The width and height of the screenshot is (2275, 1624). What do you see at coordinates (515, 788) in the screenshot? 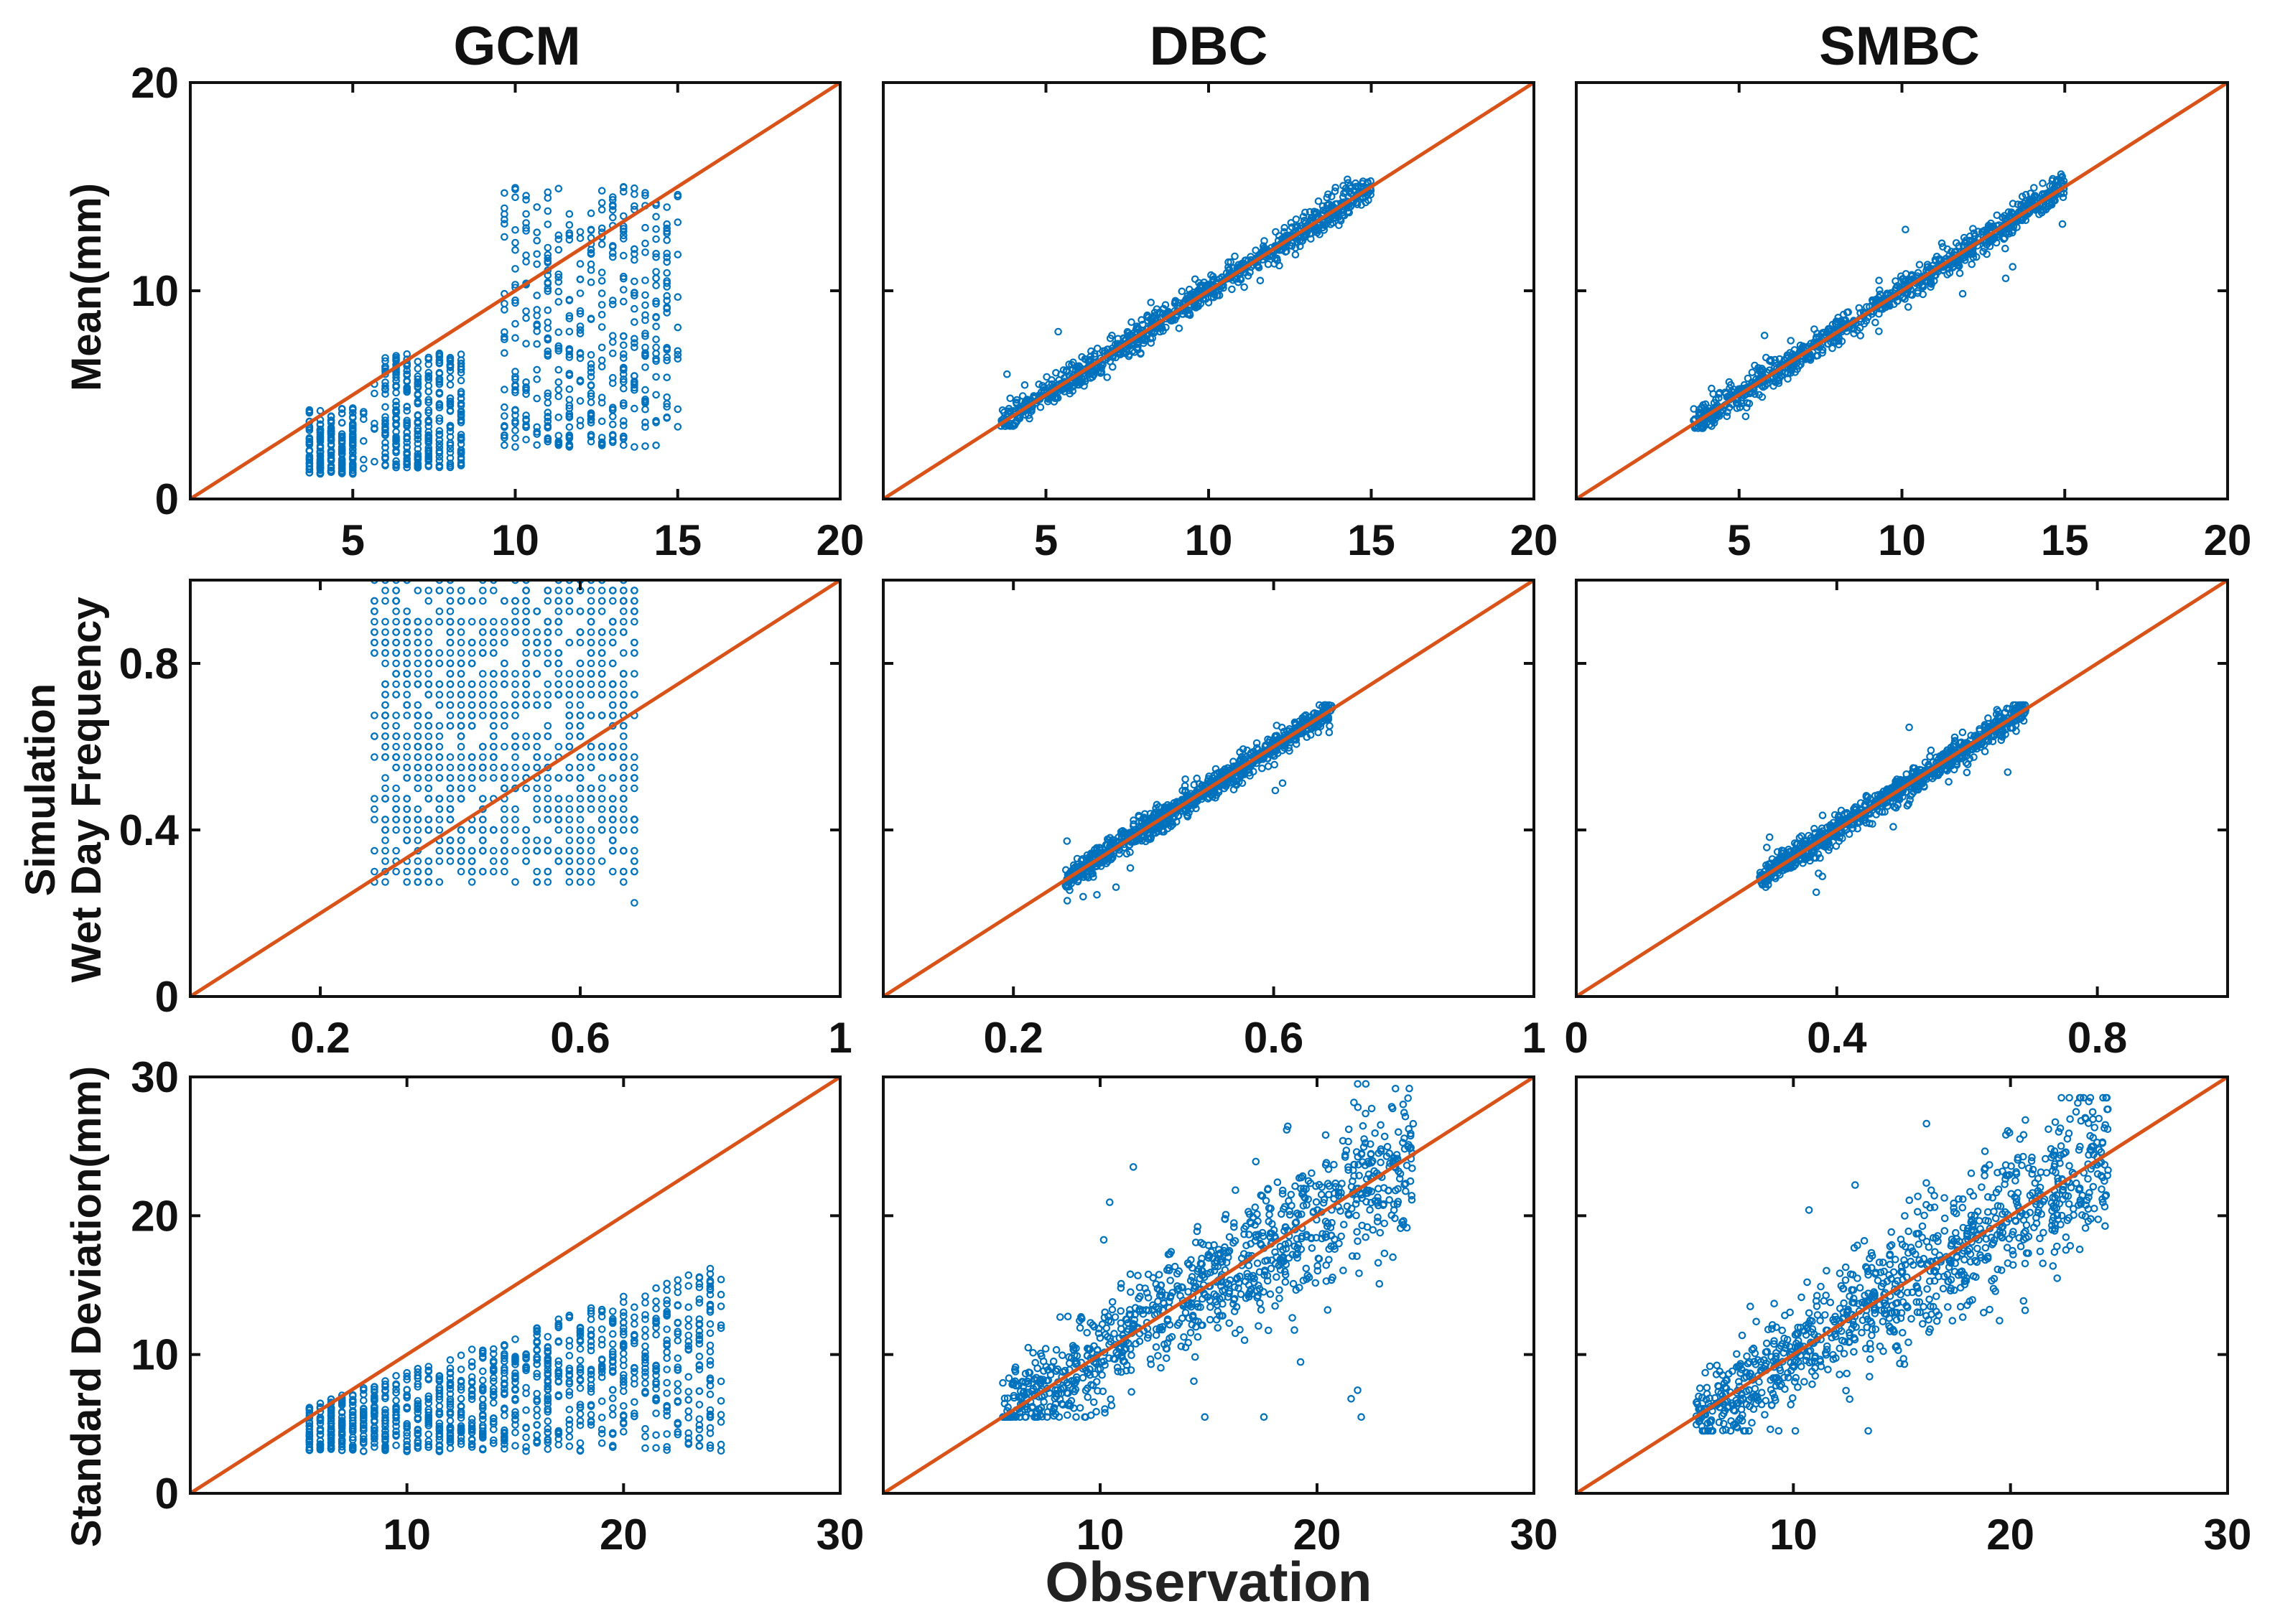
I see `axes-frame` at bounding box center [515, 788].